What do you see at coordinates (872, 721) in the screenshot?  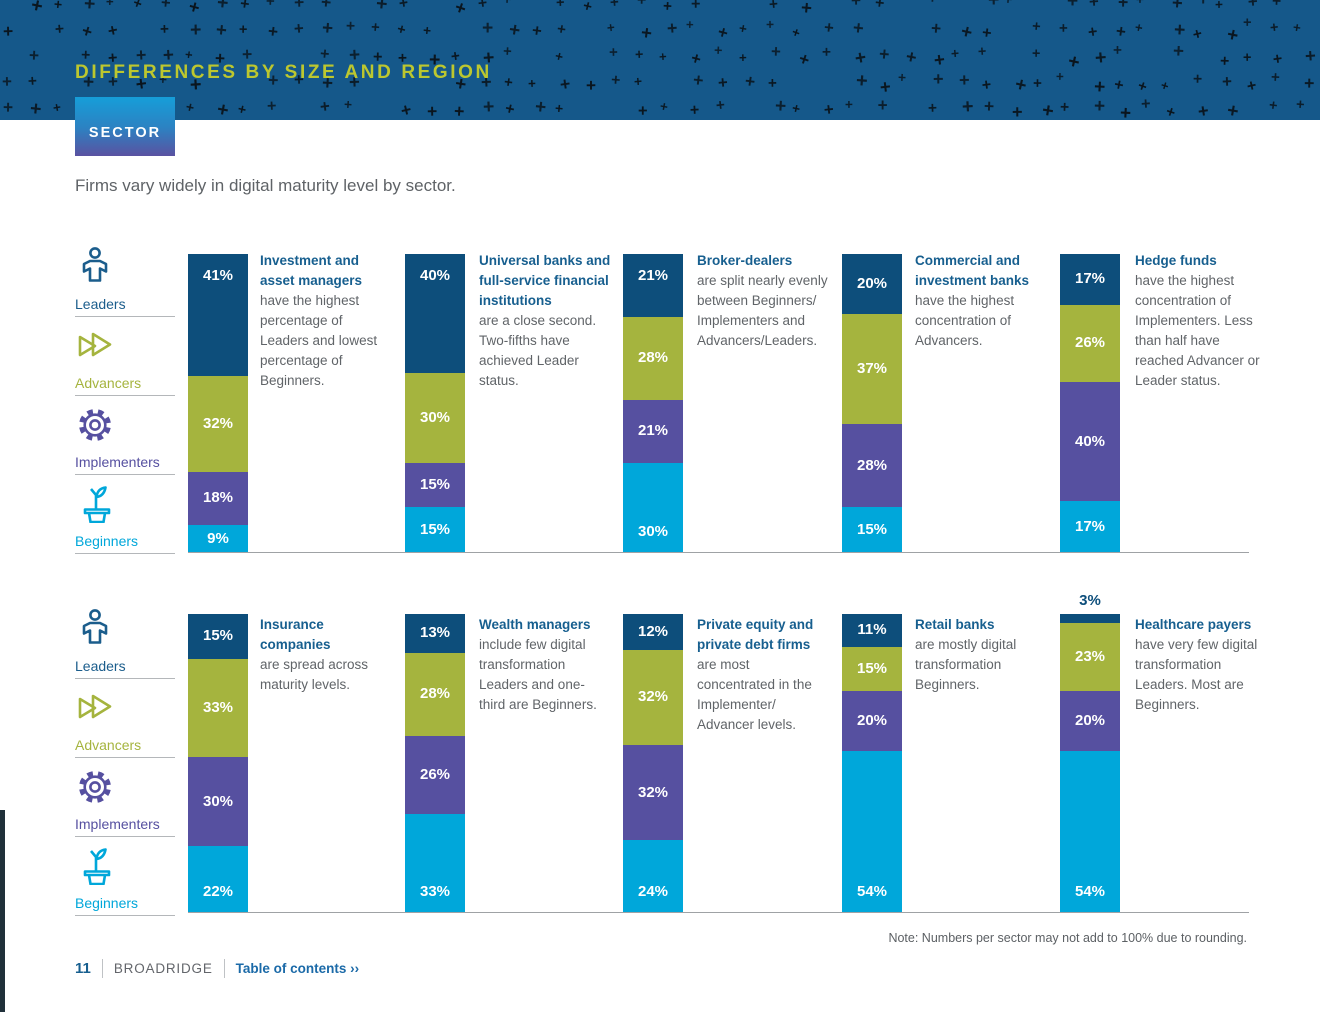 I see `bar-segment-value: 20%` at bounding box center [872, 721].